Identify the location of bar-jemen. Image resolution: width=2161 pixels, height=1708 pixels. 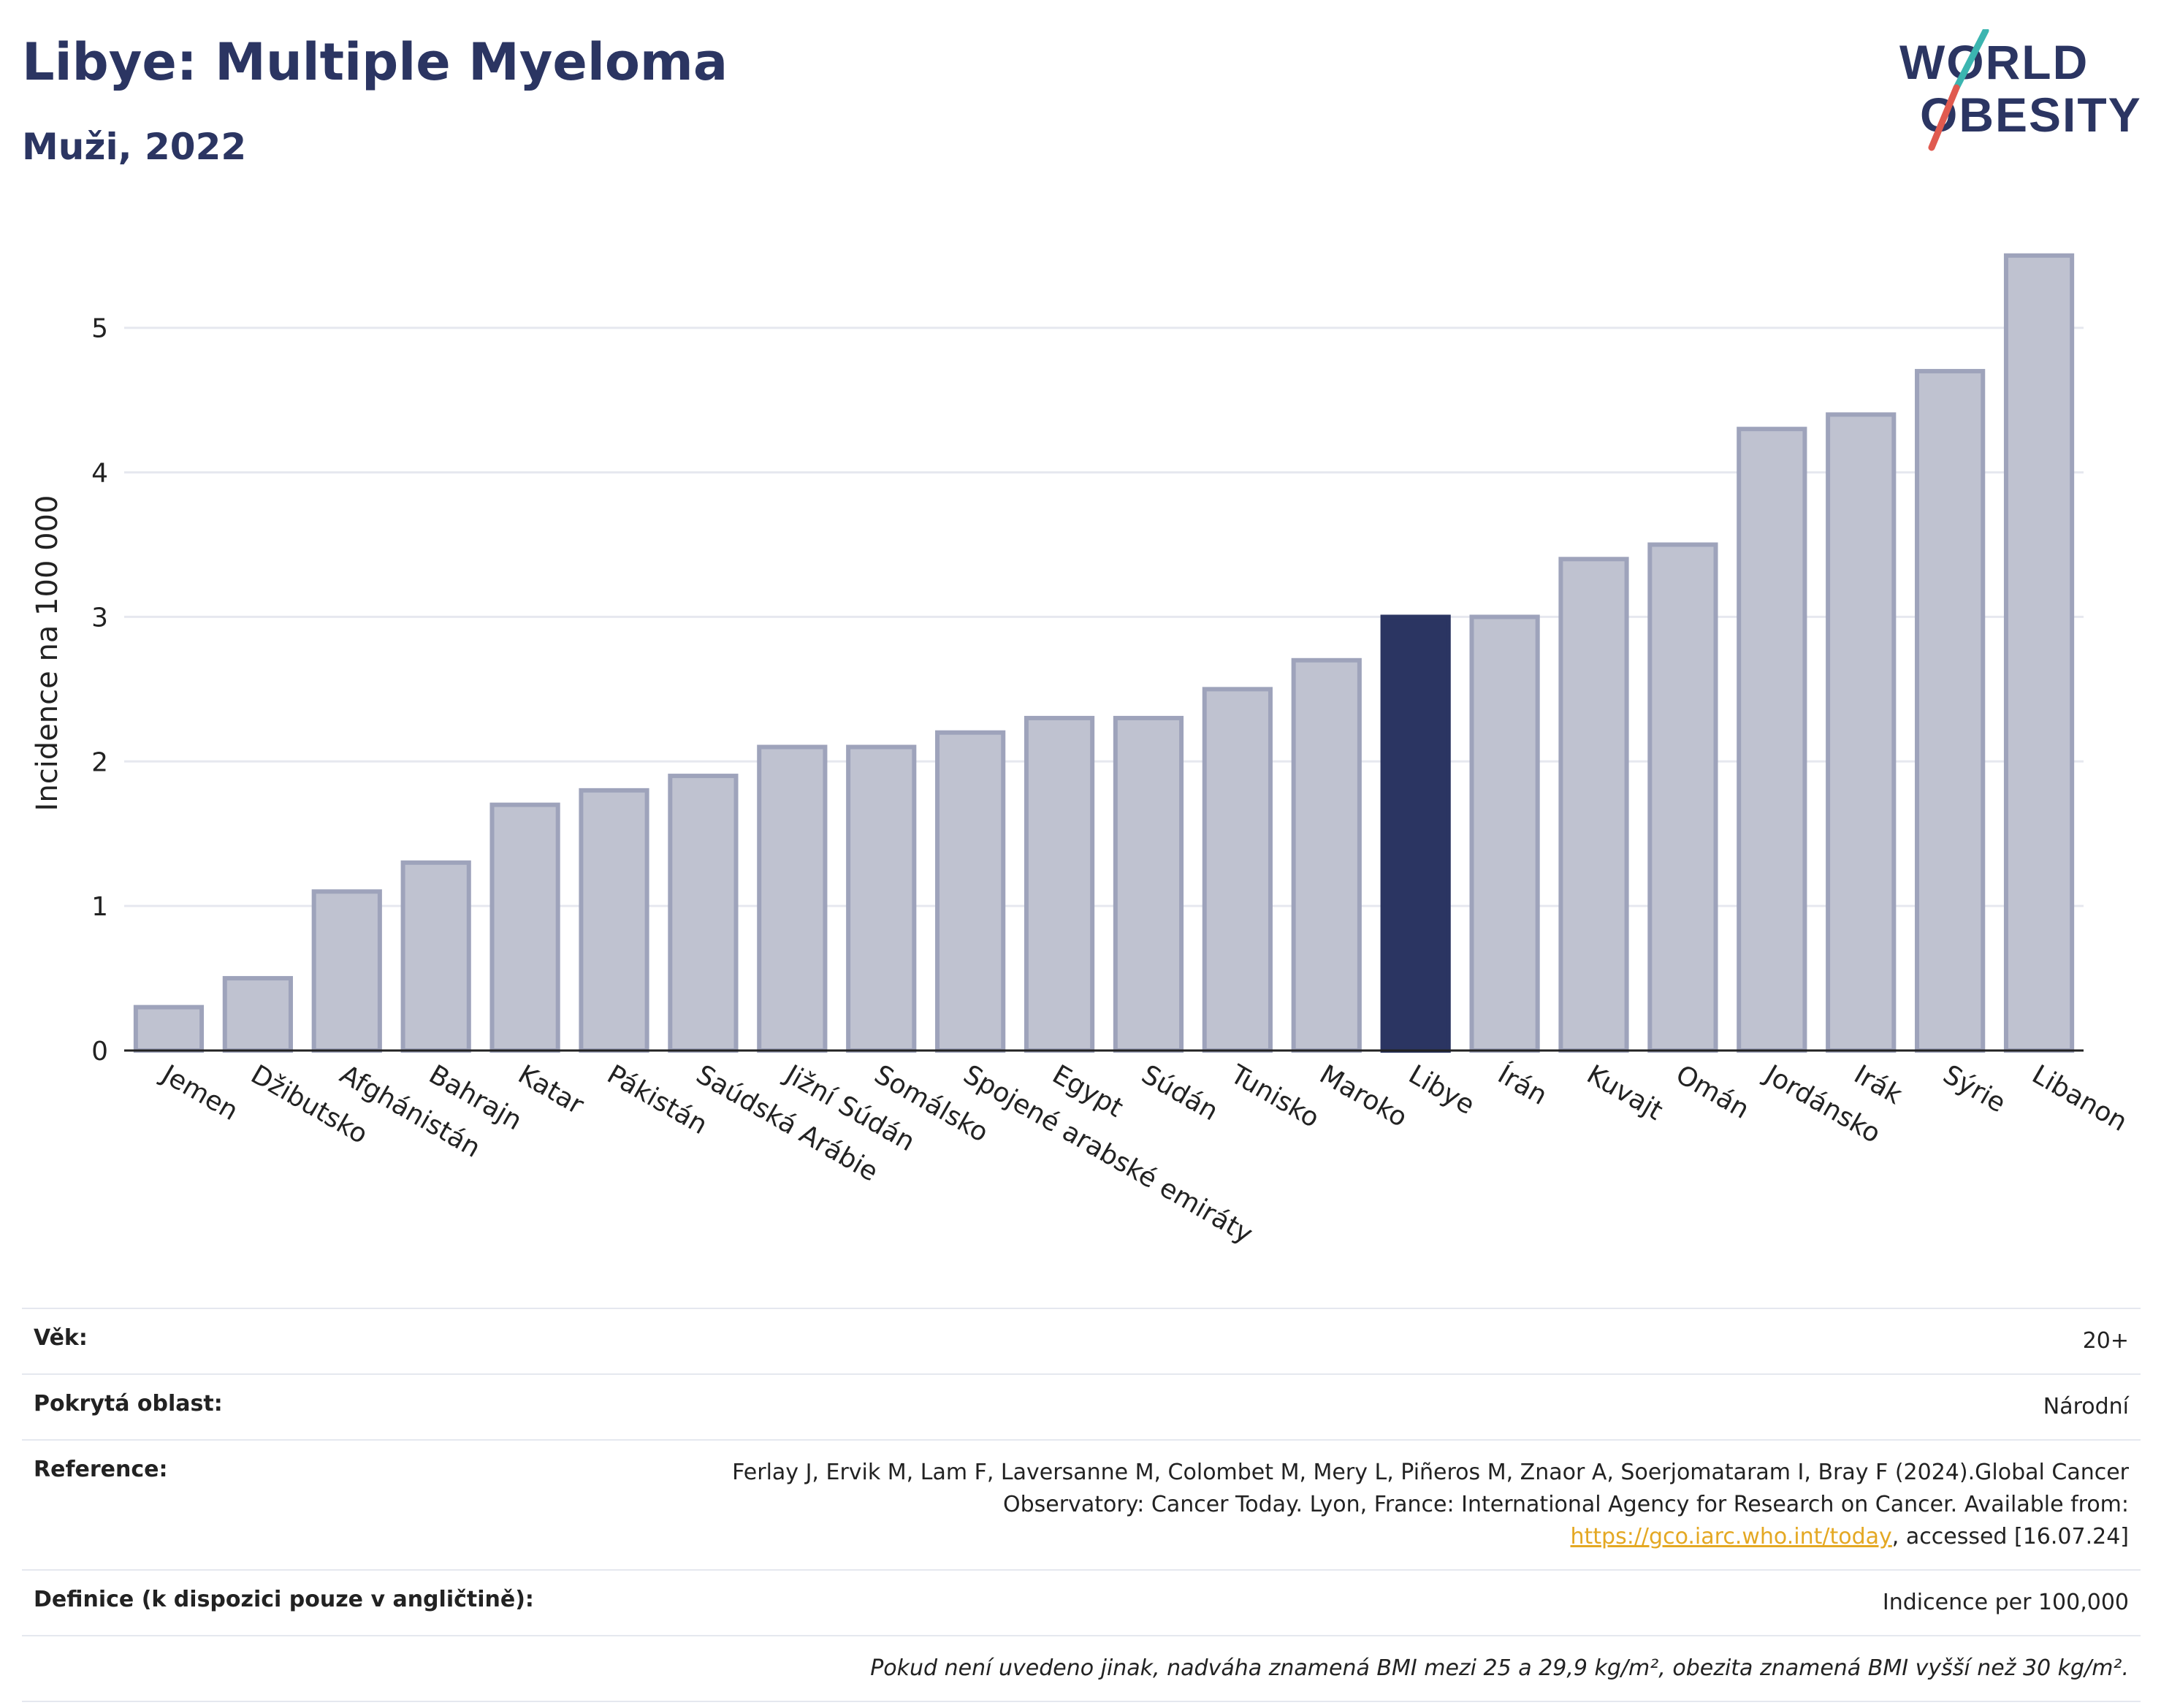
(169, 1028).